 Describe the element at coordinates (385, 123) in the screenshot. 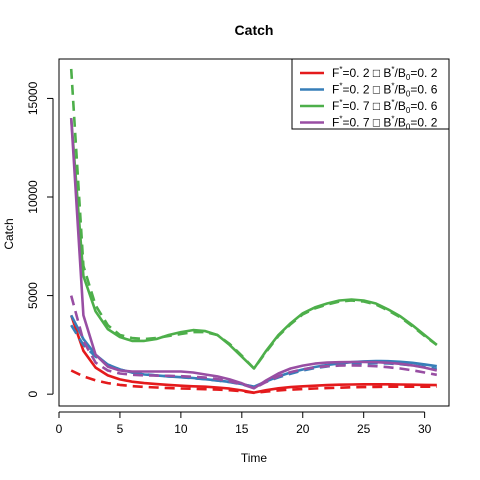

I see `legend-label: F*=0. 7 □ B*/B0=0. 2` at that location.